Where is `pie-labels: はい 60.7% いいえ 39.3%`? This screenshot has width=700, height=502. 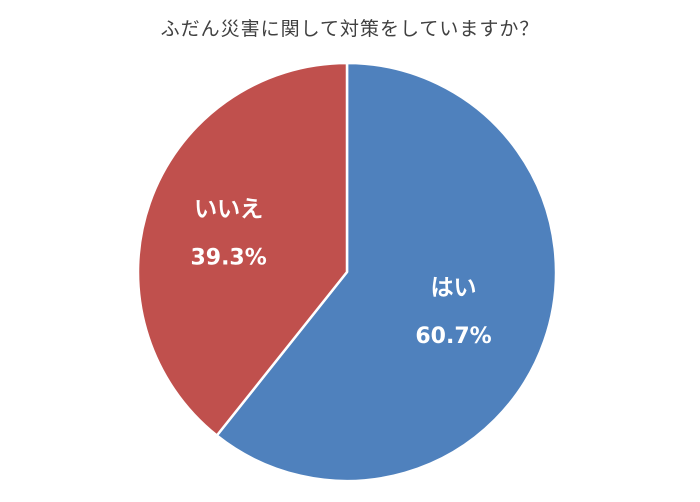
pie-labels: はい 60.7% いいえ 39.3% is located at coordinates (340, 273).